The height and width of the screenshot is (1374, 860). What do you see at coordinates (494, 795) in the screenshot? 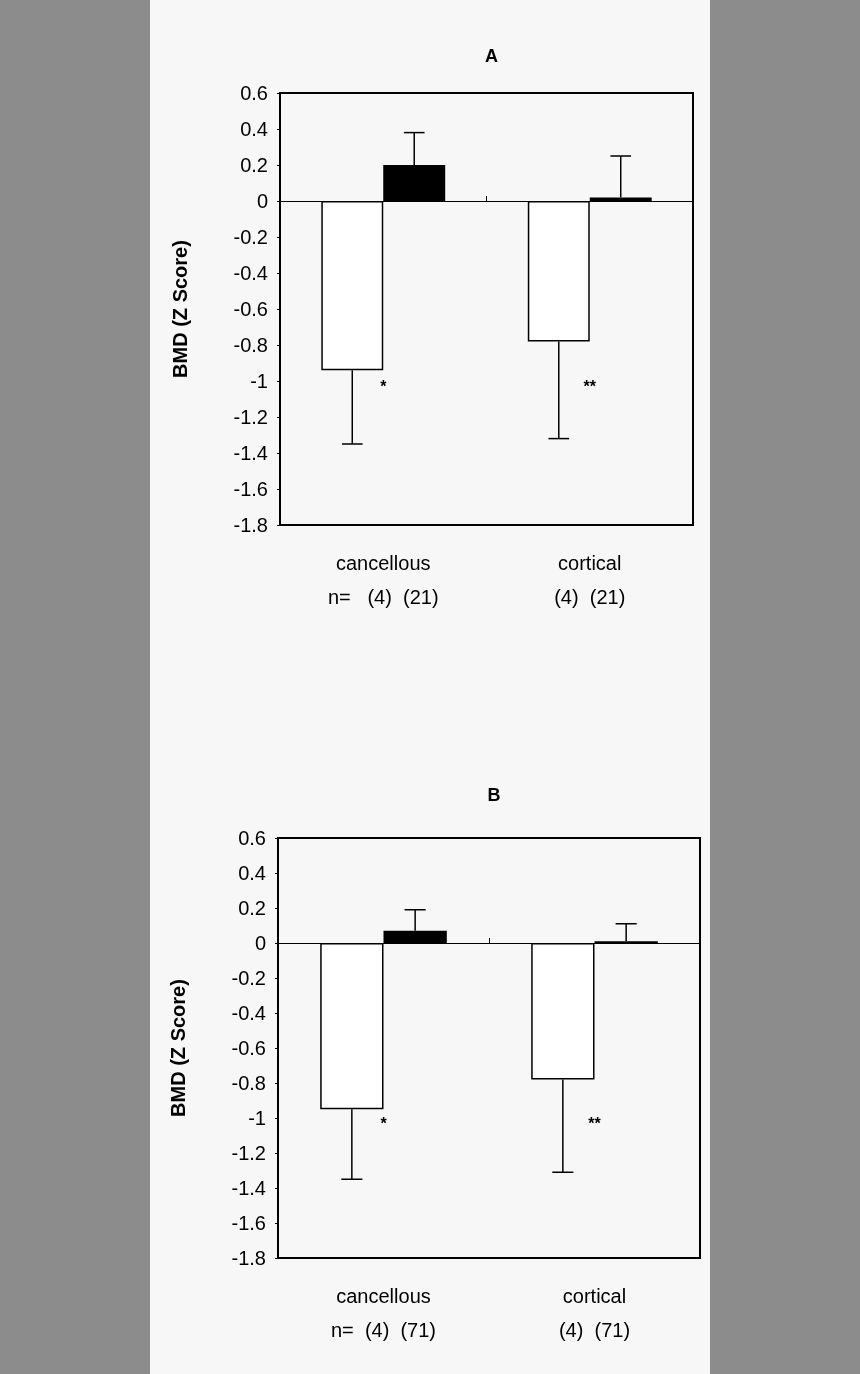
I see `chart-title: B` at bounding box center [494, 795].